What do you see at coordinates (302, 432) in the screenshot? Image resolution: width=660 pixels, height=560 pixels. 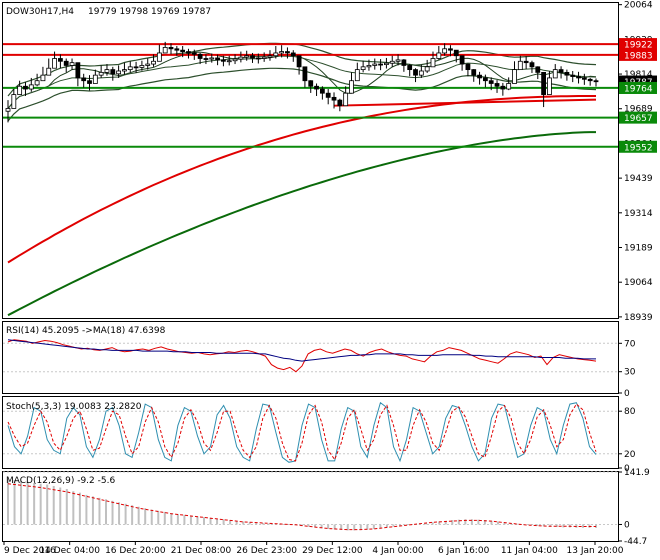 I see `stoch-main-line` at bounding box center [302, 432].